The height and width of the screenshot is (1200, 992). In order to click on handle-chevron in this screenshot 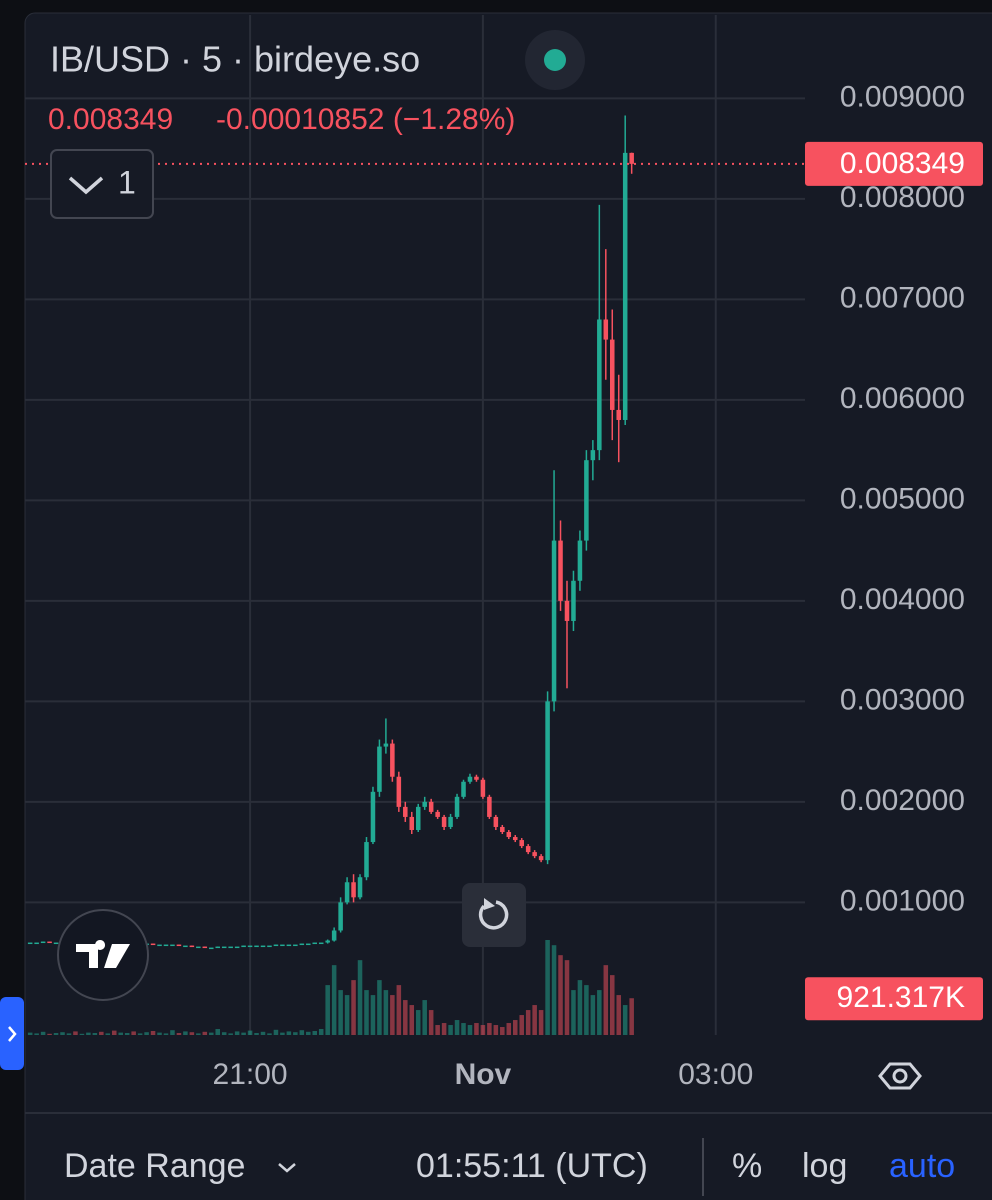, I will do `click(12, 1034)`.